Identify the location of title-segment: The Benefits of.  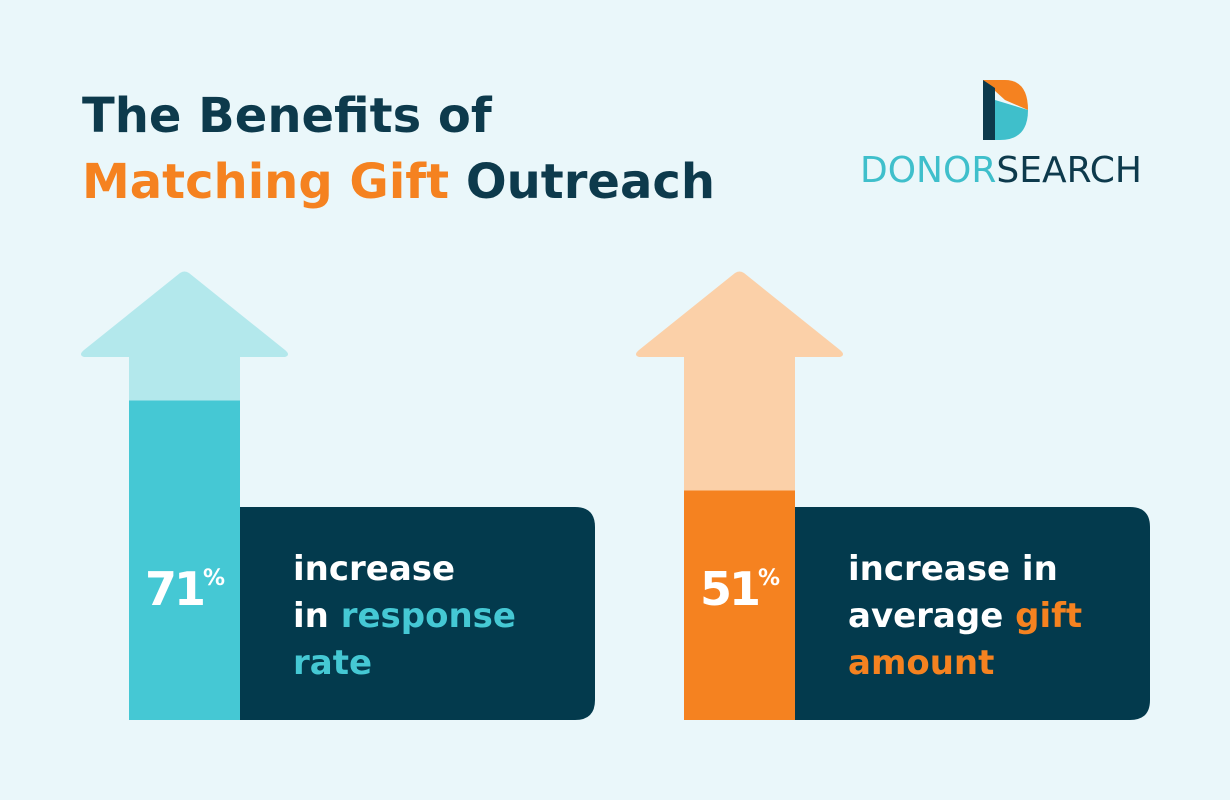
(287, 116).